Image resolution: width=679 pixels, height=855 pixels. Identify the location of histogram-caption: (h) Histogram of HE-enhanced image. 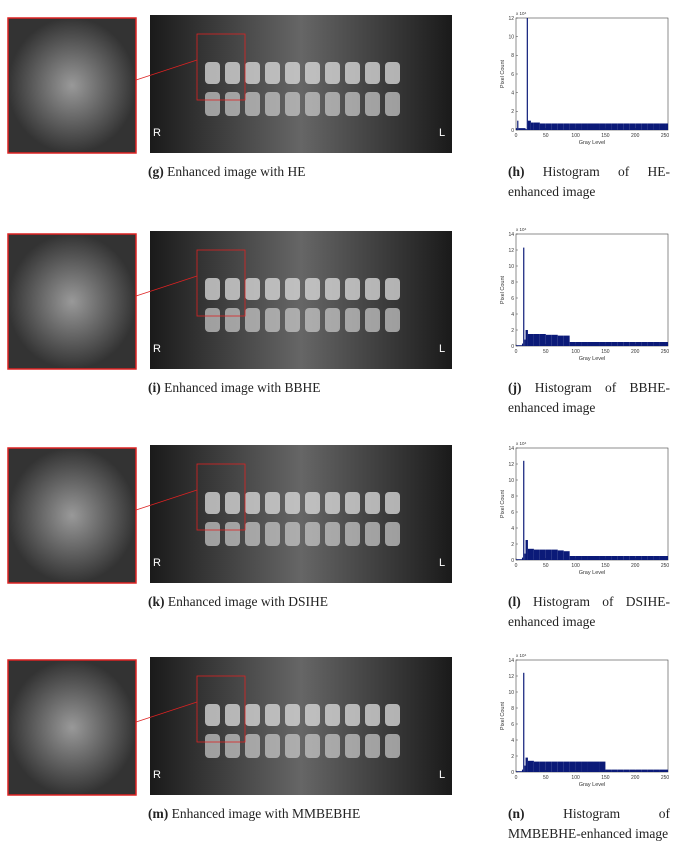
(589, 182).